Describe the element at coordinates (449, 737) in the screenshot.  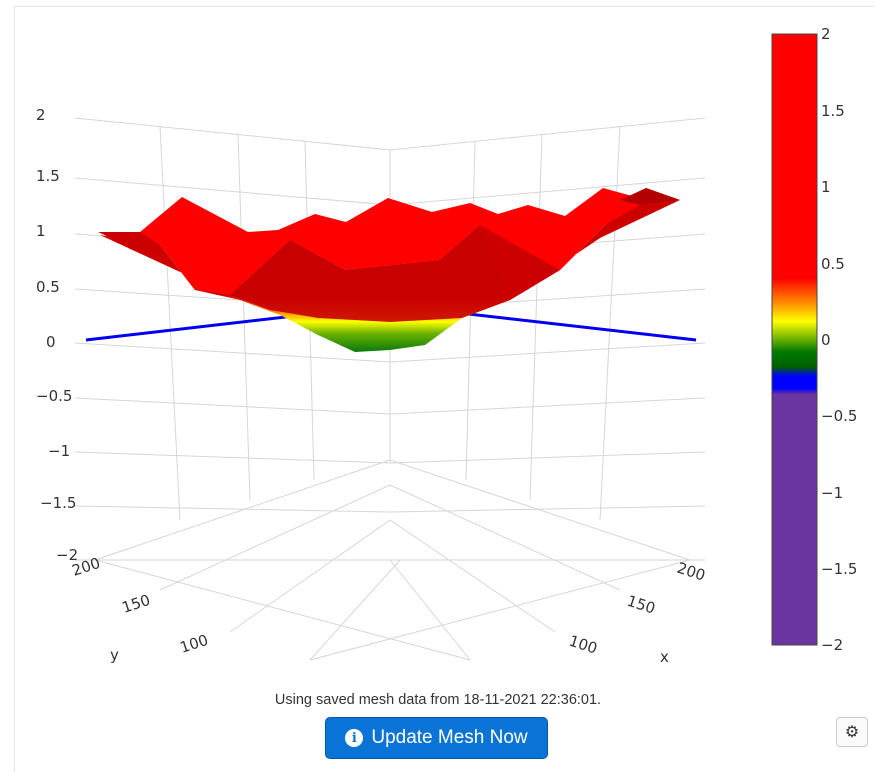
I see `update-mesh-button-label: Update Mesh Now` at that location.